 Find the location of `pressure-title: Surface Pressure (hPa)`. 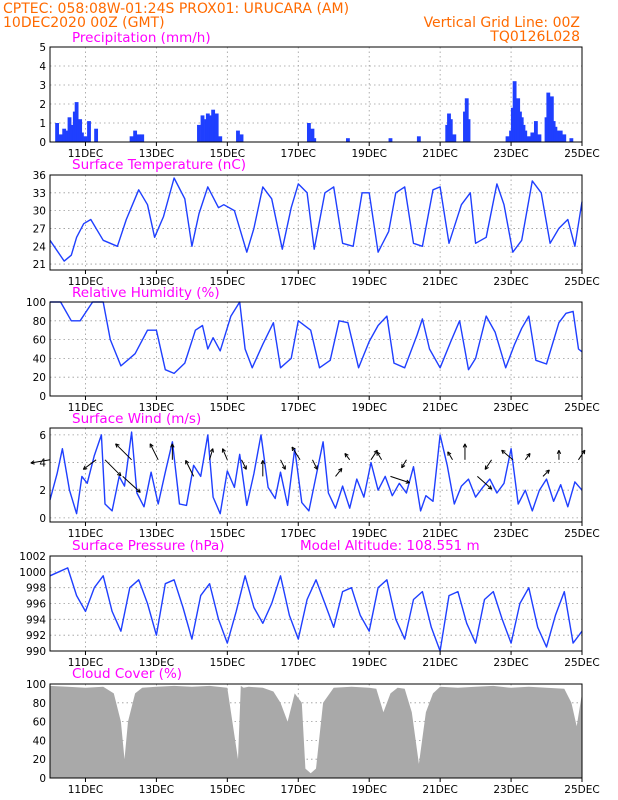

pressure-title: Surface Pressure (hPa) is located at coordinates (148, 546).